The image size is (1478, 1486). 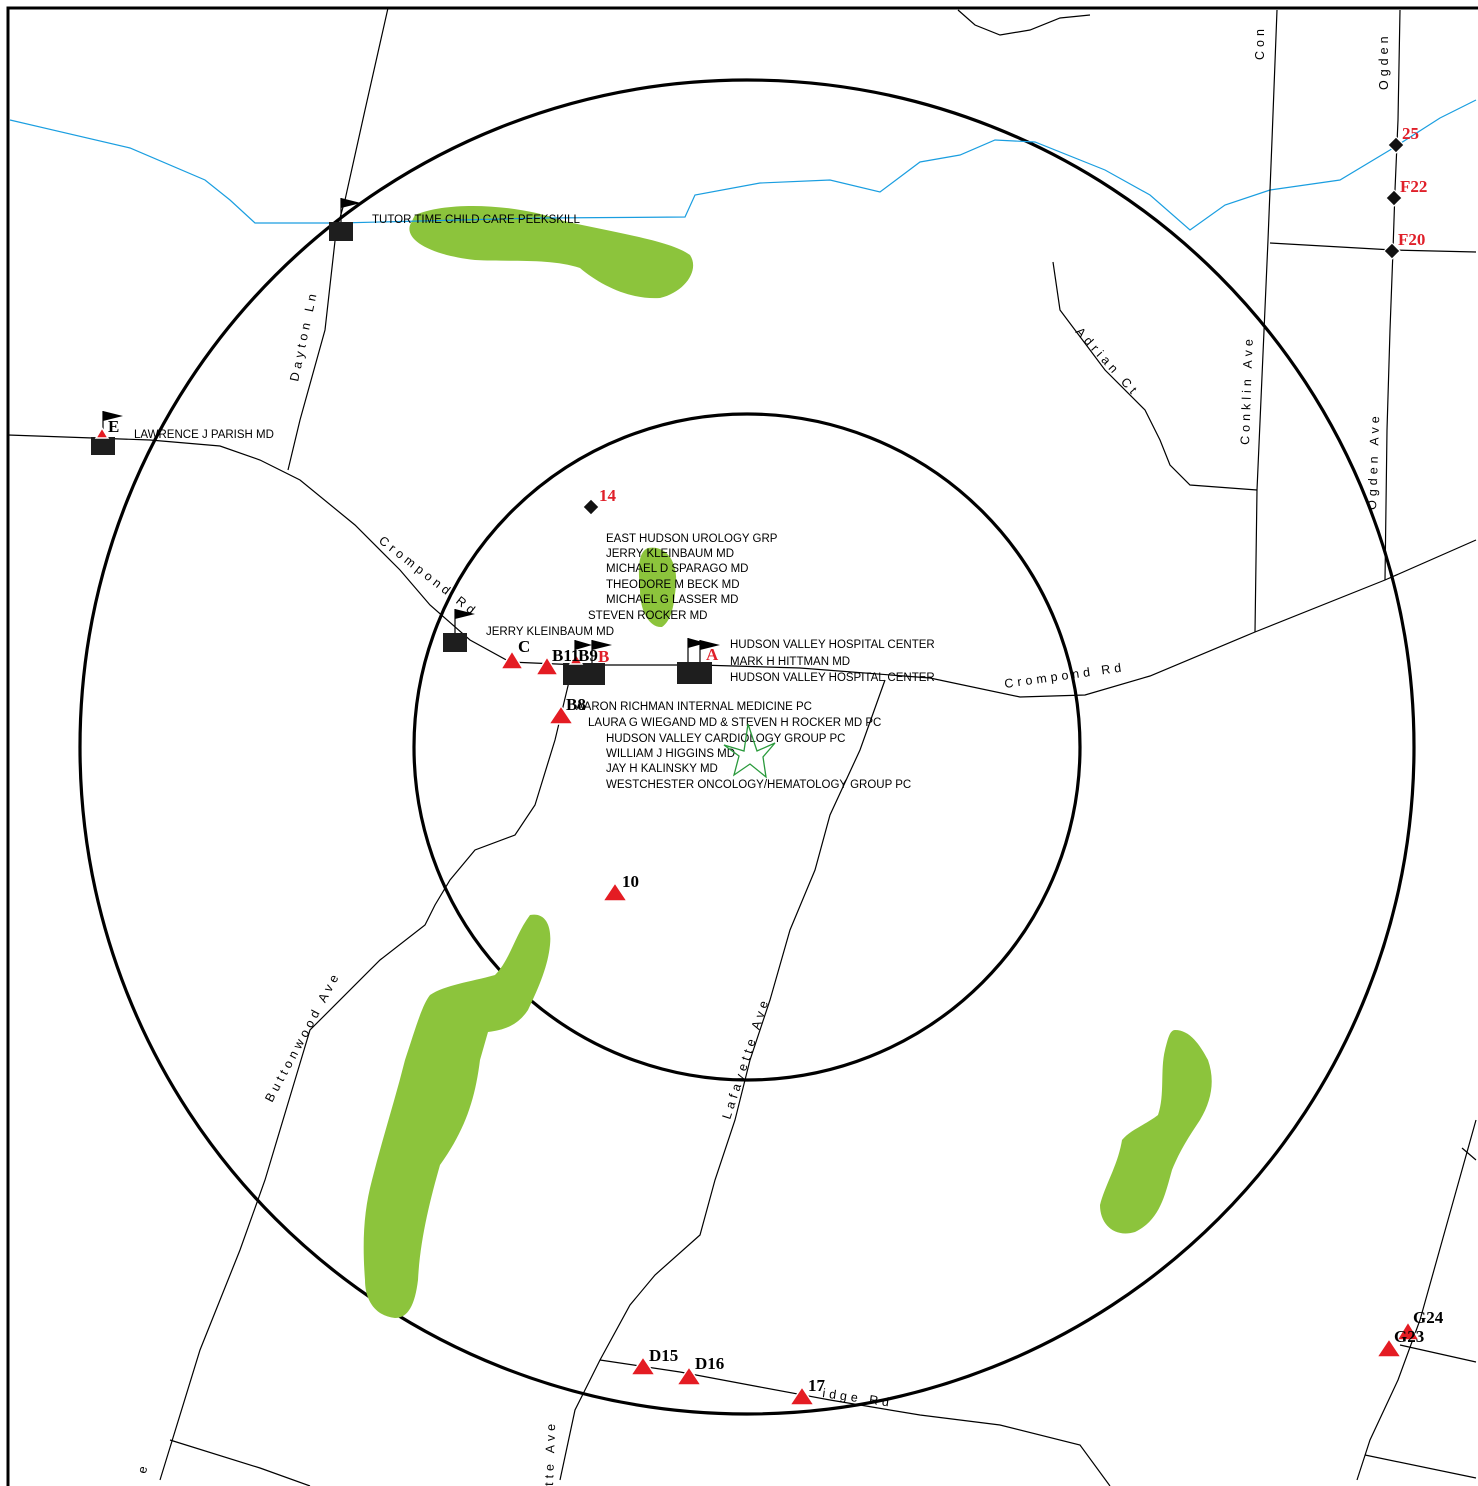 What do you see at coordinates (550, 632) in the screenshot?
I see `facility-label-kleinbaum-2: JERRY KLEINBAUM MD` at bounding box center [550, 632].